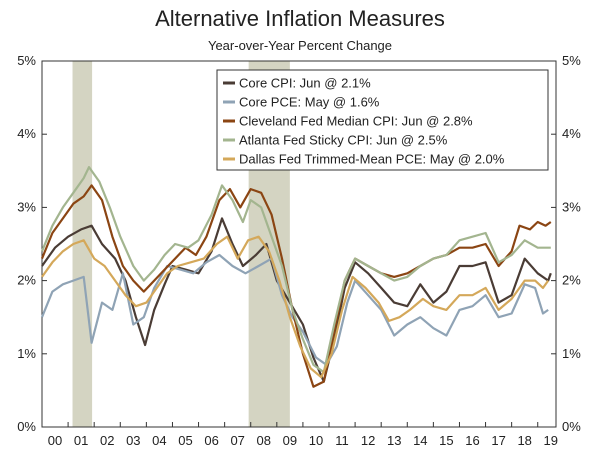  What do you see at coordinates (368, 440) in the screenshot?
I see `x-tick-label: 12` at bounding box center [368, 440].